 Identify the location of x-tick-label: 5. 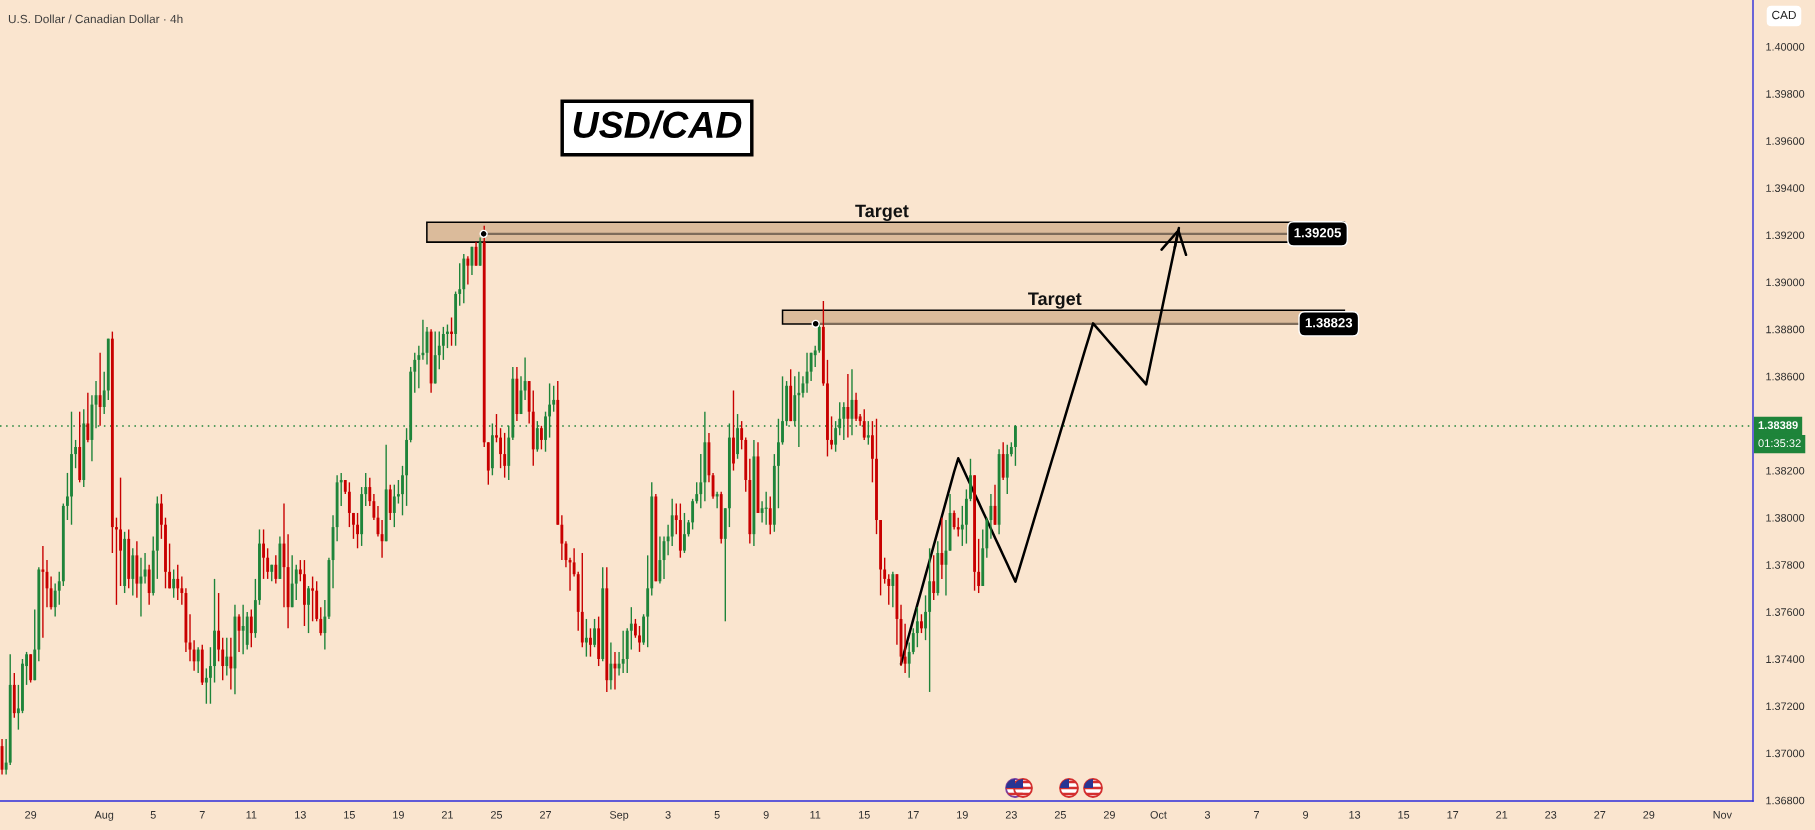
(717, 815).